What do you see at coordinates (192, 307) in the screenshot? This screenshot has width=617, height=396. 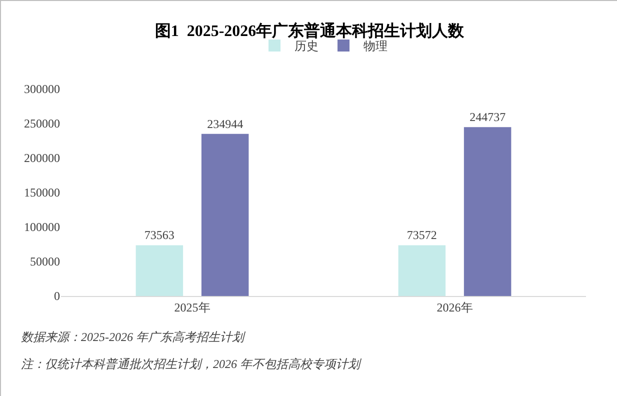 I see `x-tick-label: 2025年` at bounding box center [192, 307].